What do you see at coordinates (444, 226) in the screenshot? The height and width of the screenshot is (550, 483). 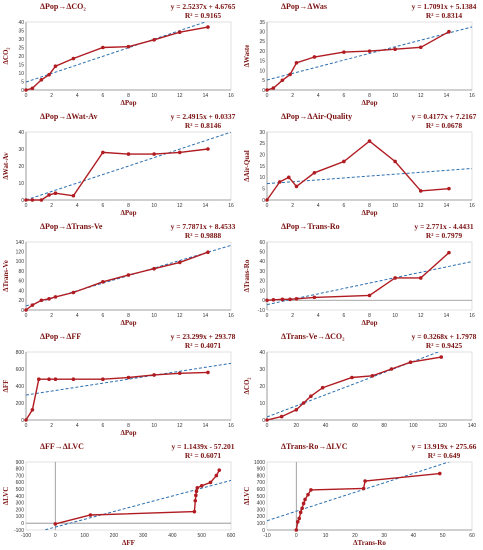 I see `trendline-equation: y = 2.771x - 4.4431` at bounding box center [444, 226].